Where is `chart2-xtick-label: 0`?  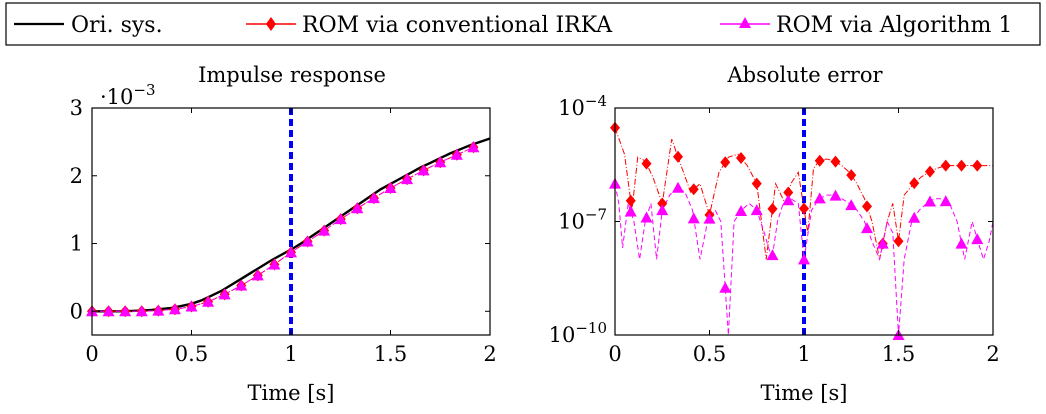 chart2-xtick-label: 0 is located at coordinates (614, 354).